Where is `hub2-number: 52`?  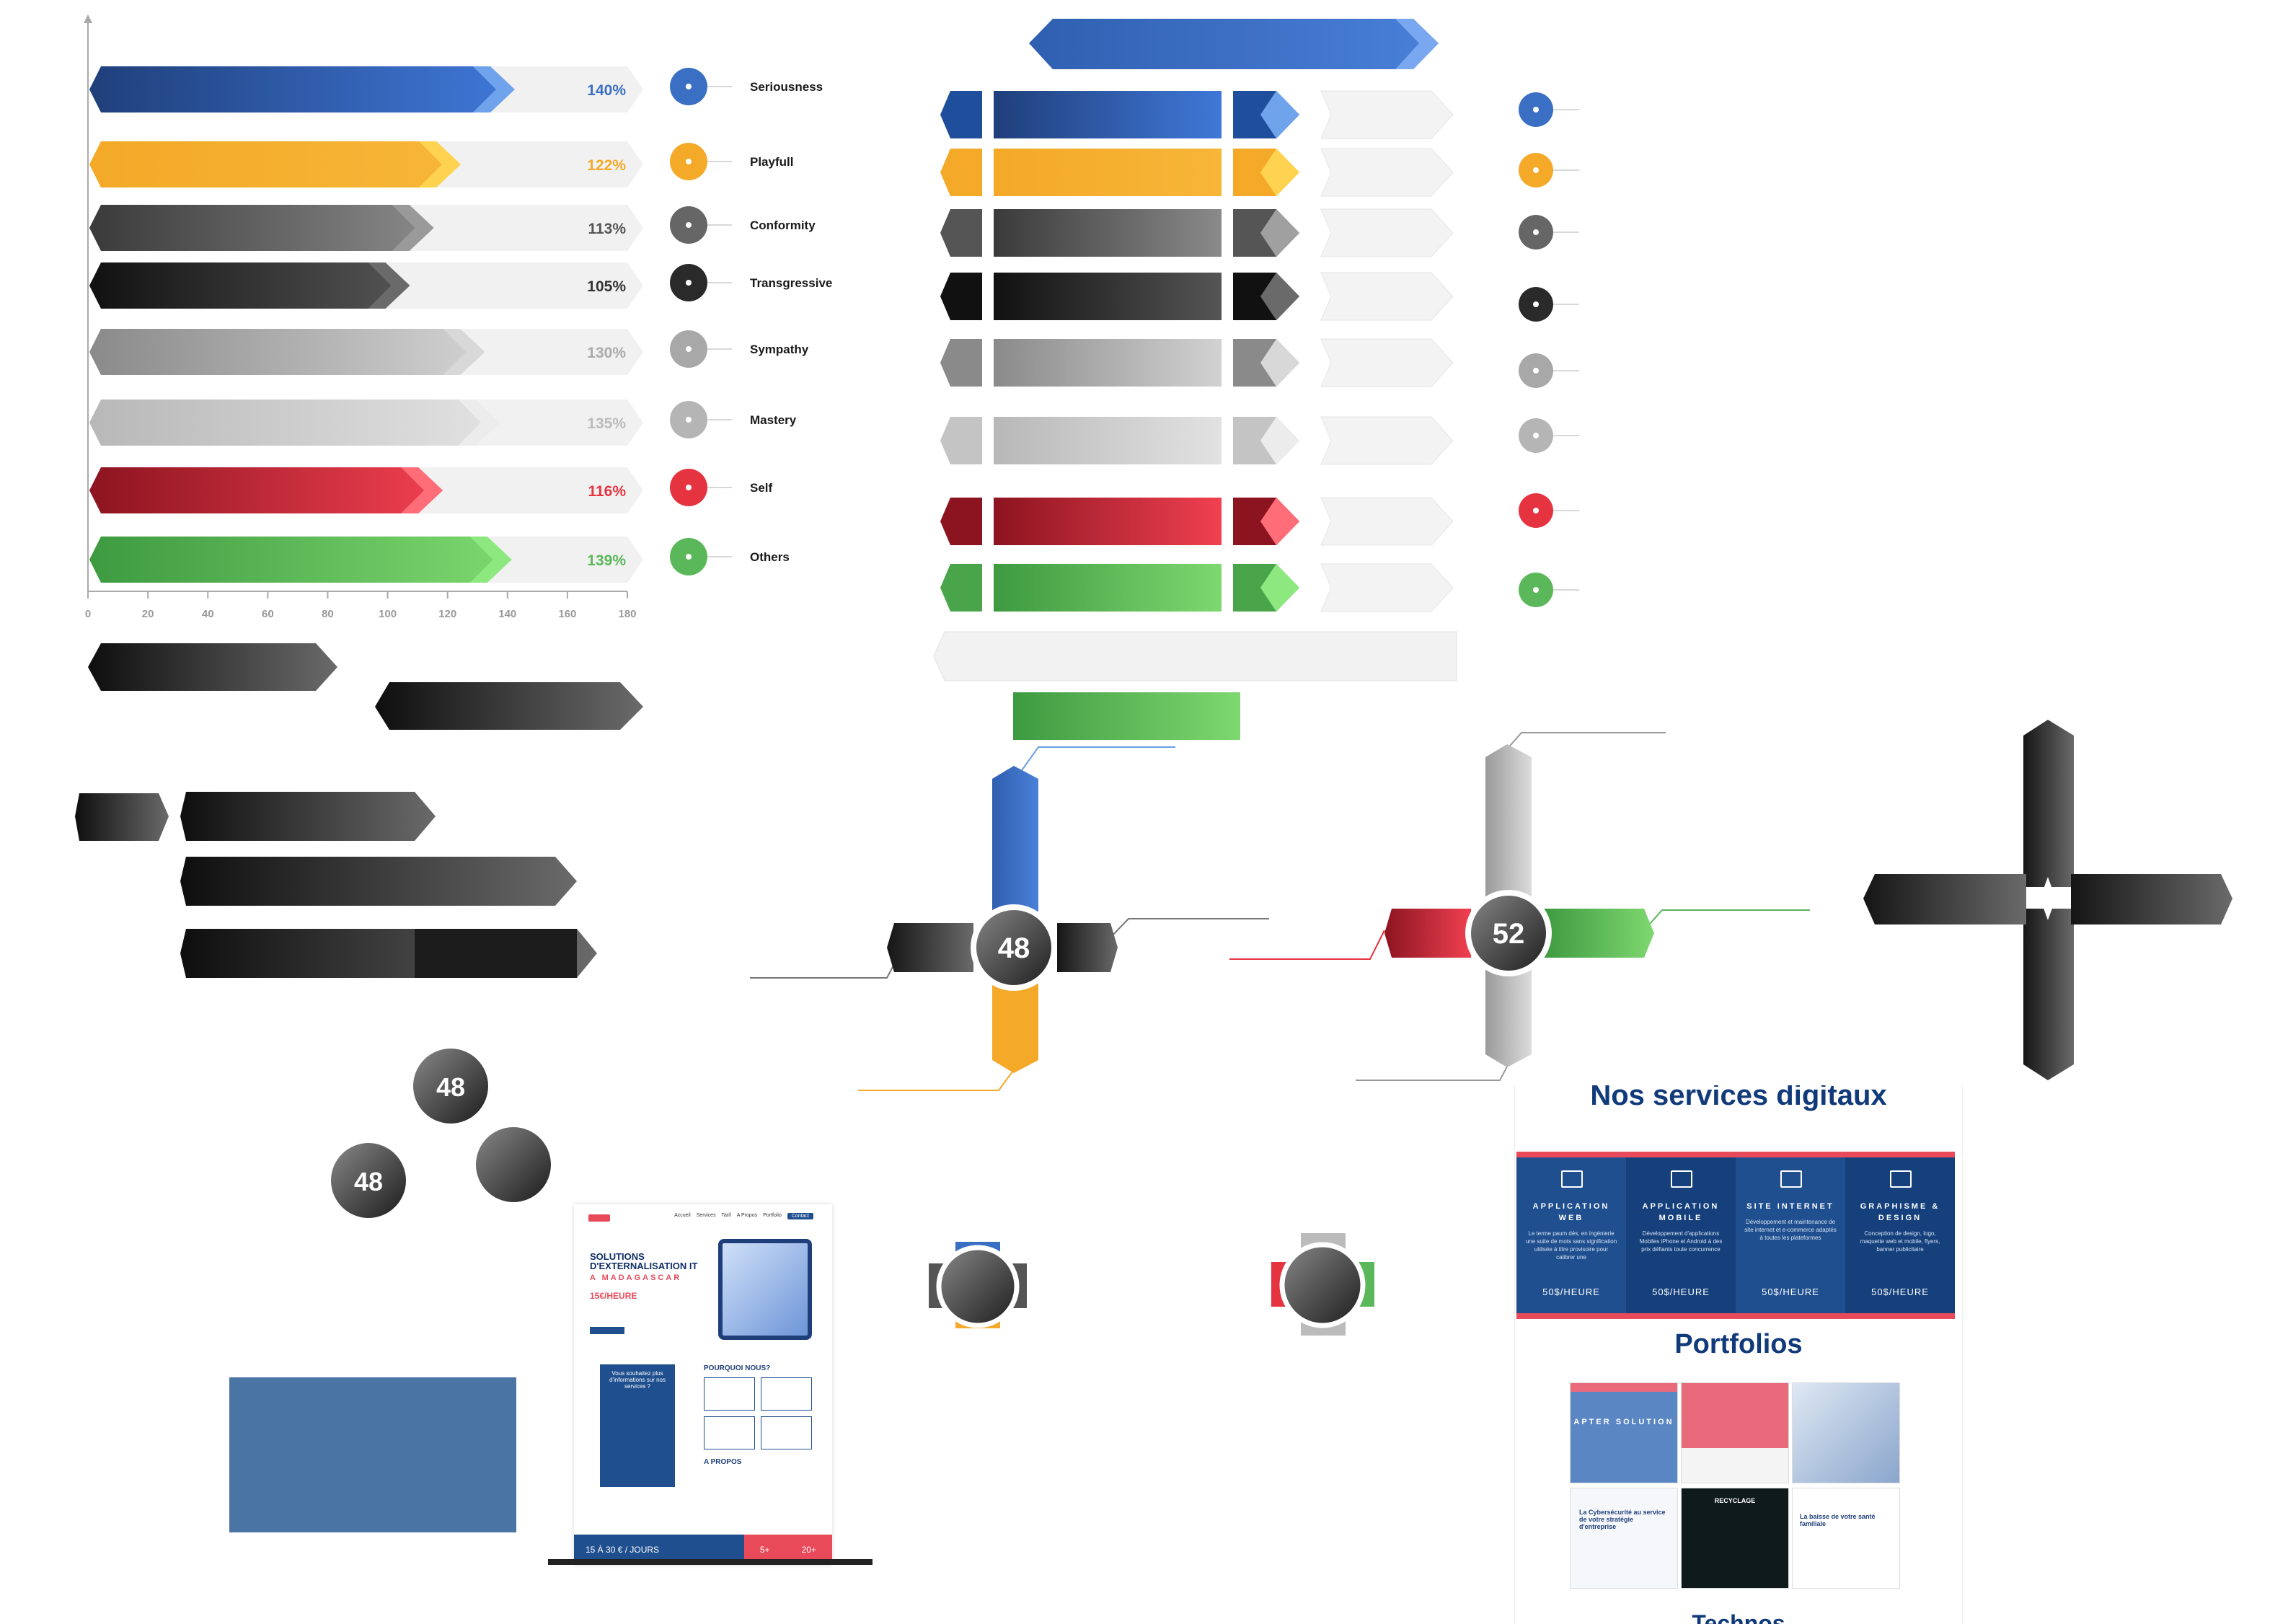 hub2-number: 52 is located at coordinates (1509, 934).